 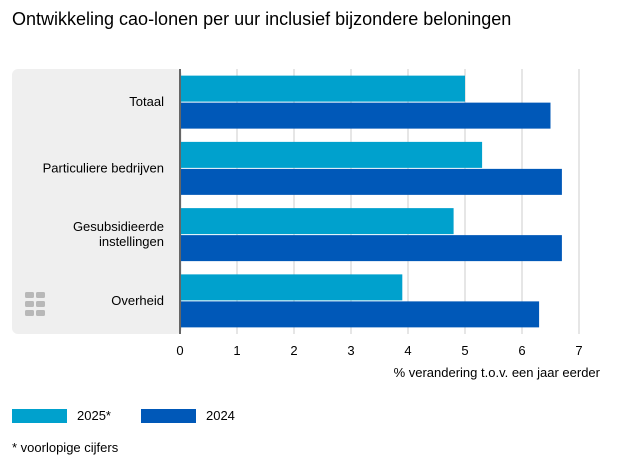 I want to click on footnote: * voorlopige cijfers, so click(x=65, y=447).